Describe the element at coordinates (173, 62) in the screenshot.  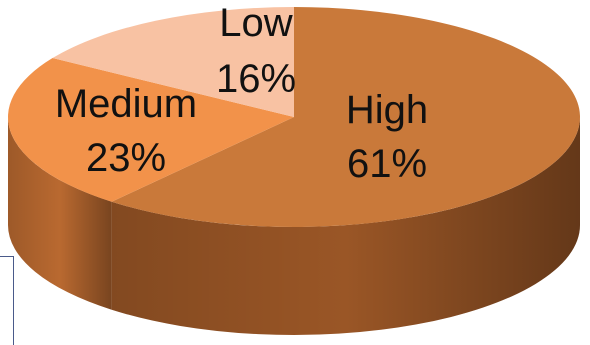
I see `pie-slice-low` at that location.